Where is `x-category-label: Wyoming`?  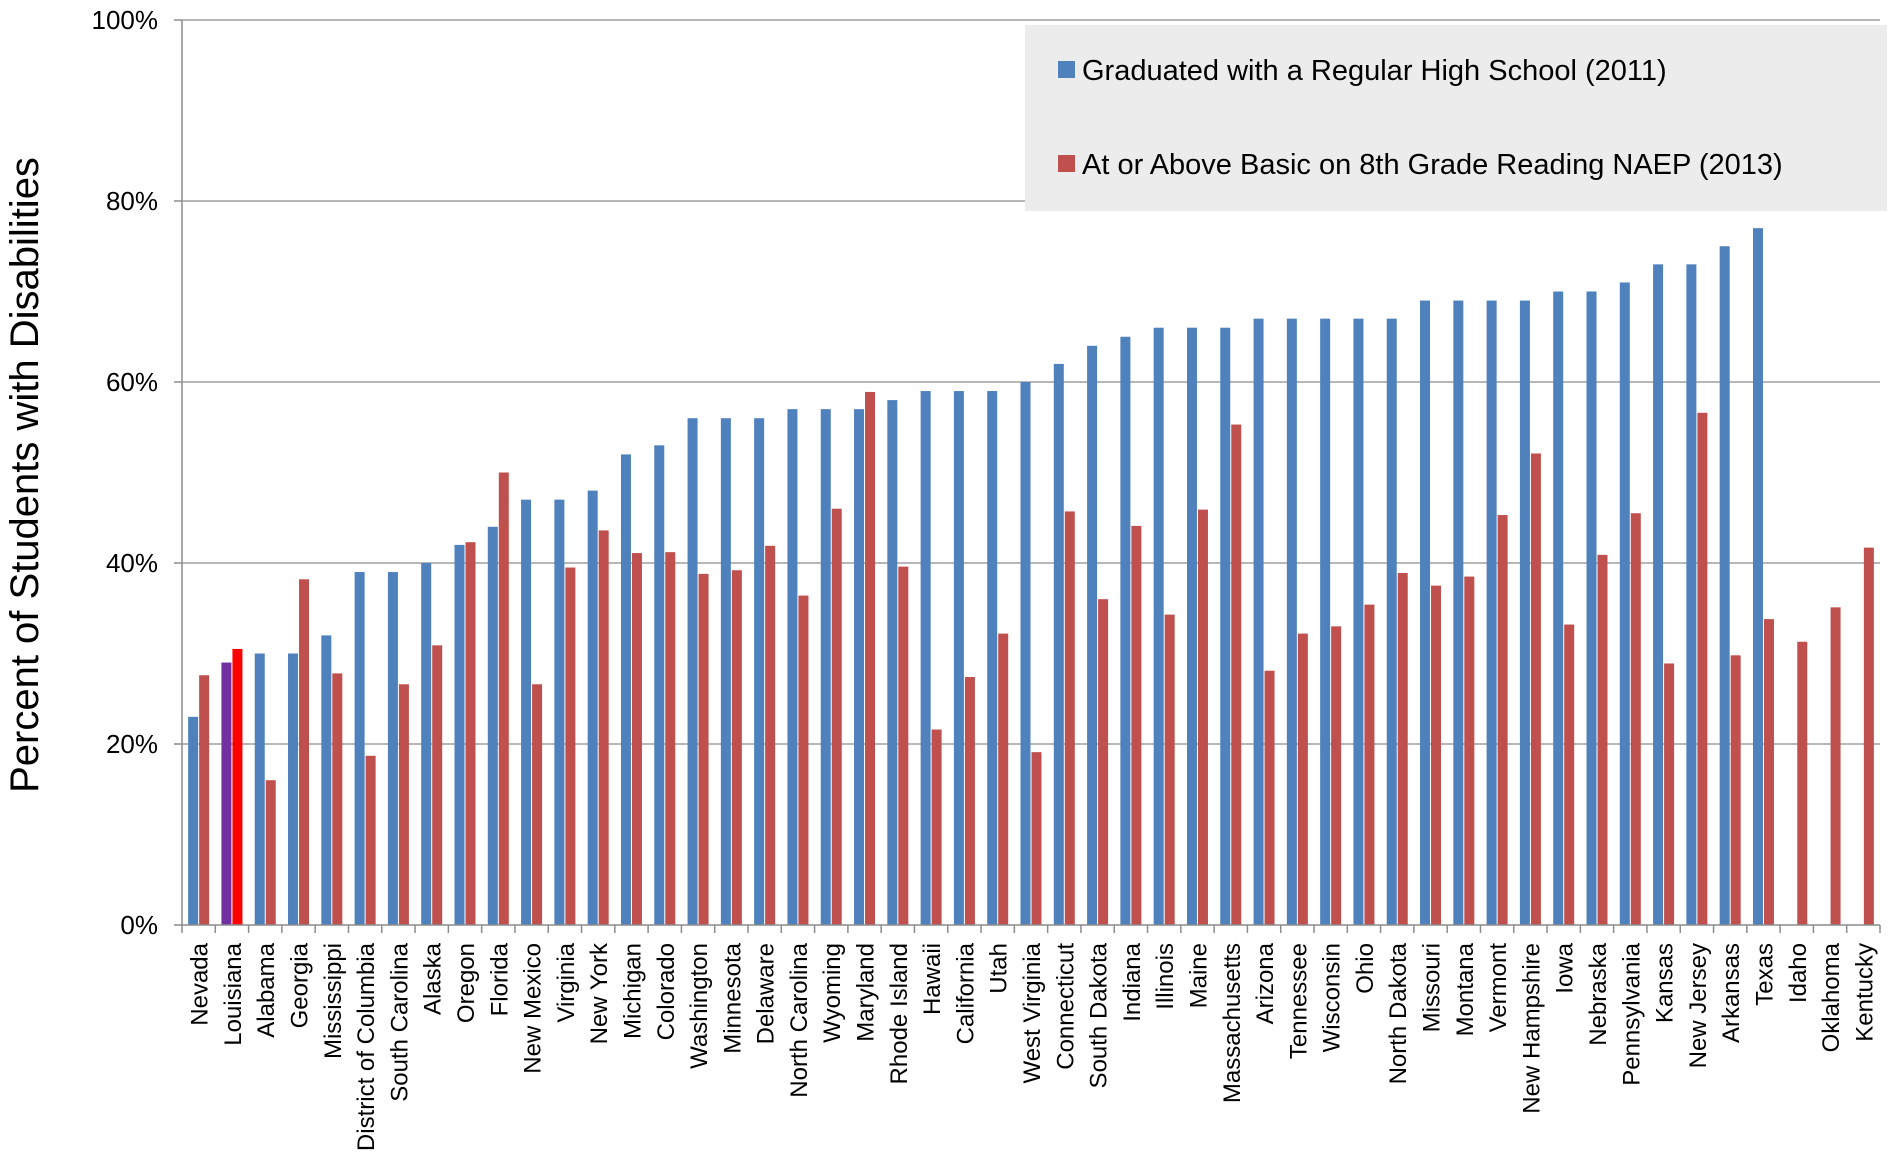
x-category-label: Wyoming is located at coordinates (832, 993).